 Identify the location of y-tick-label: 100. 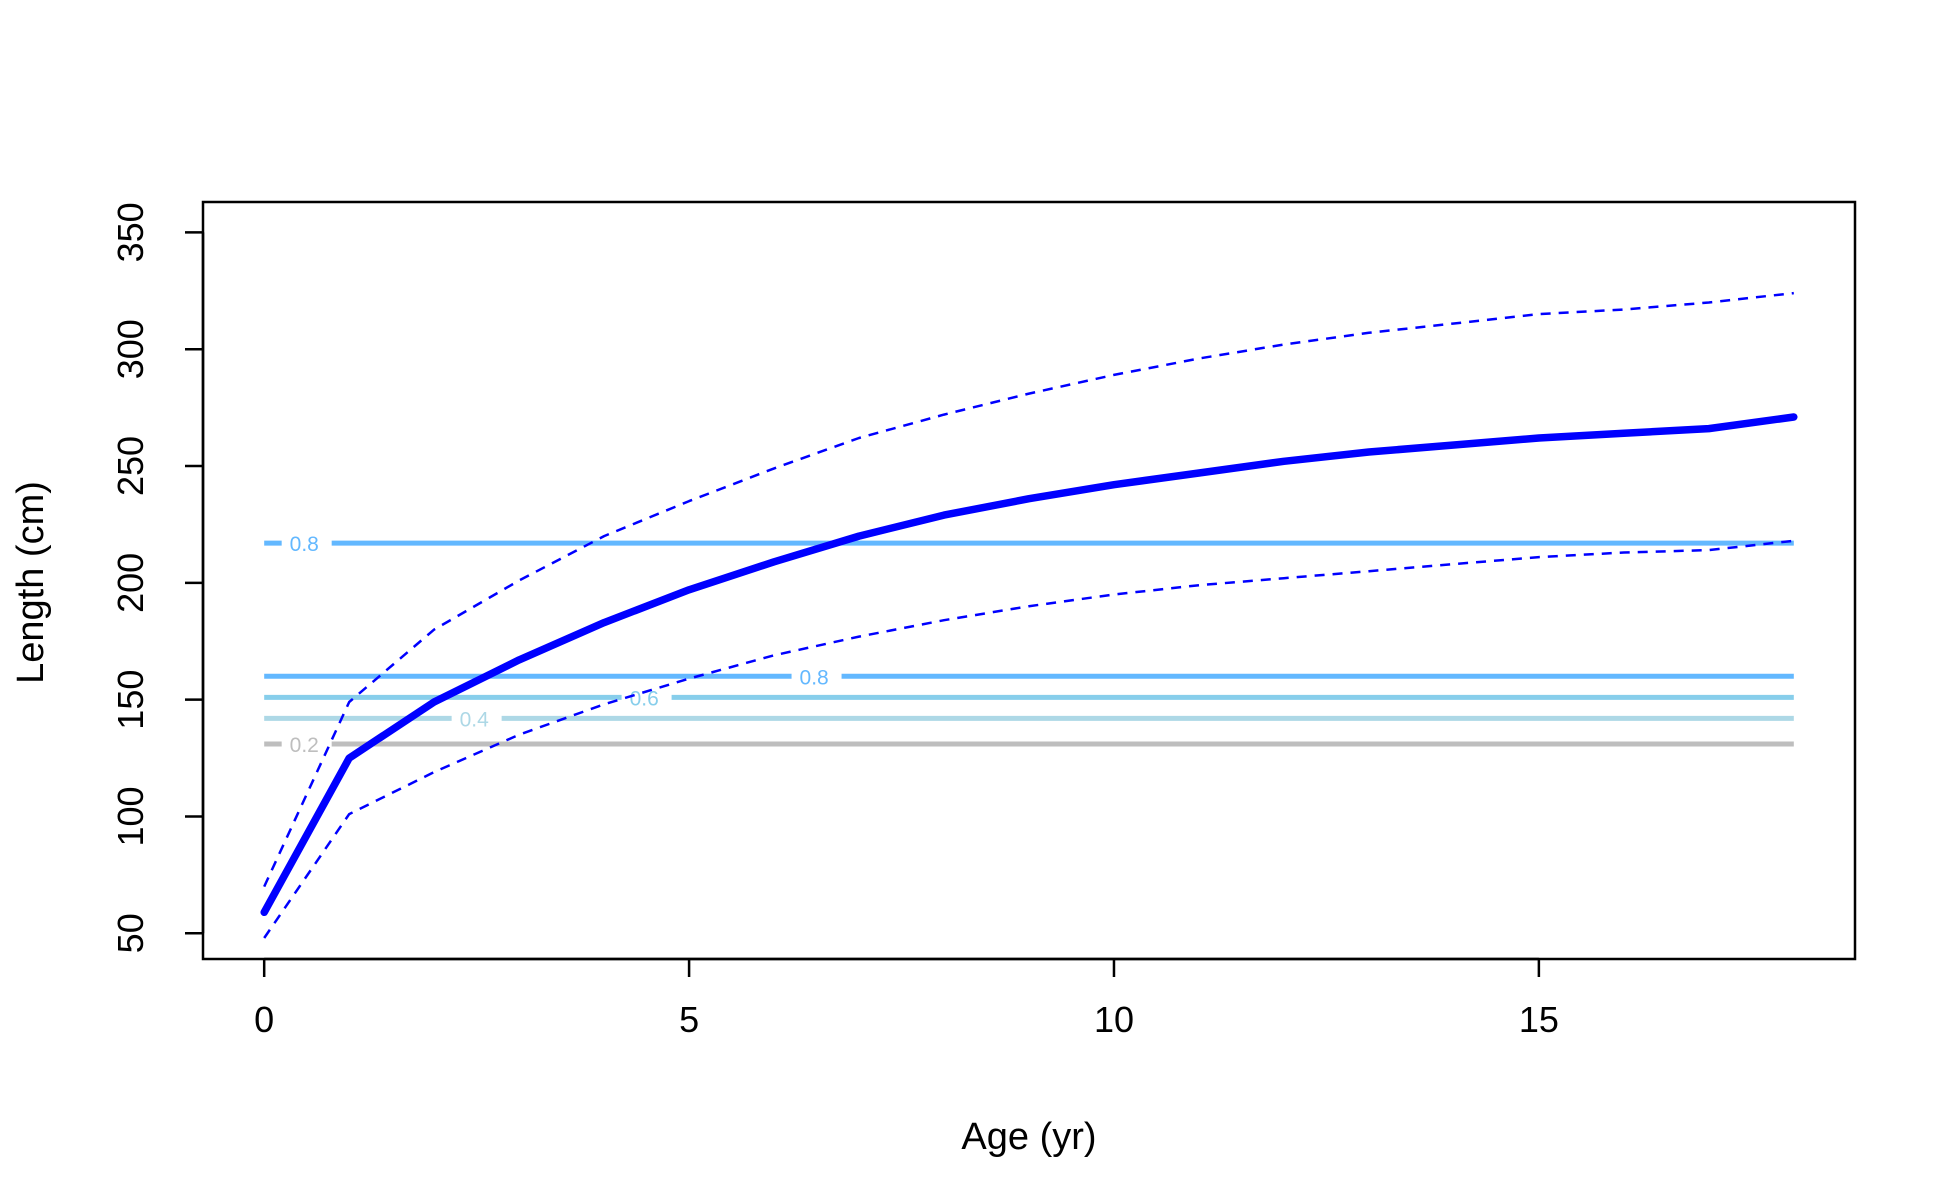
(130, 816).